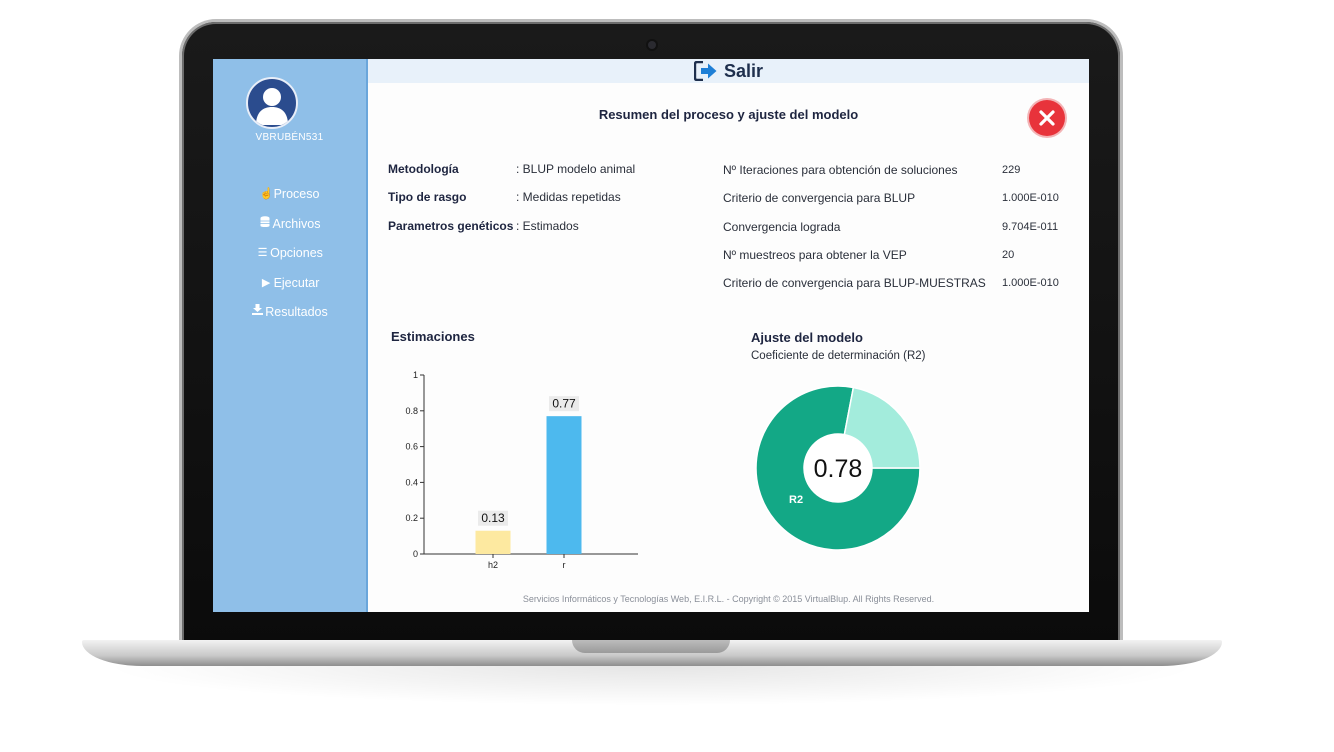 The image size is (1334, 752). I want to click on fit-subtitle: Coeficiente de determinación (R2), so click(838, 356).